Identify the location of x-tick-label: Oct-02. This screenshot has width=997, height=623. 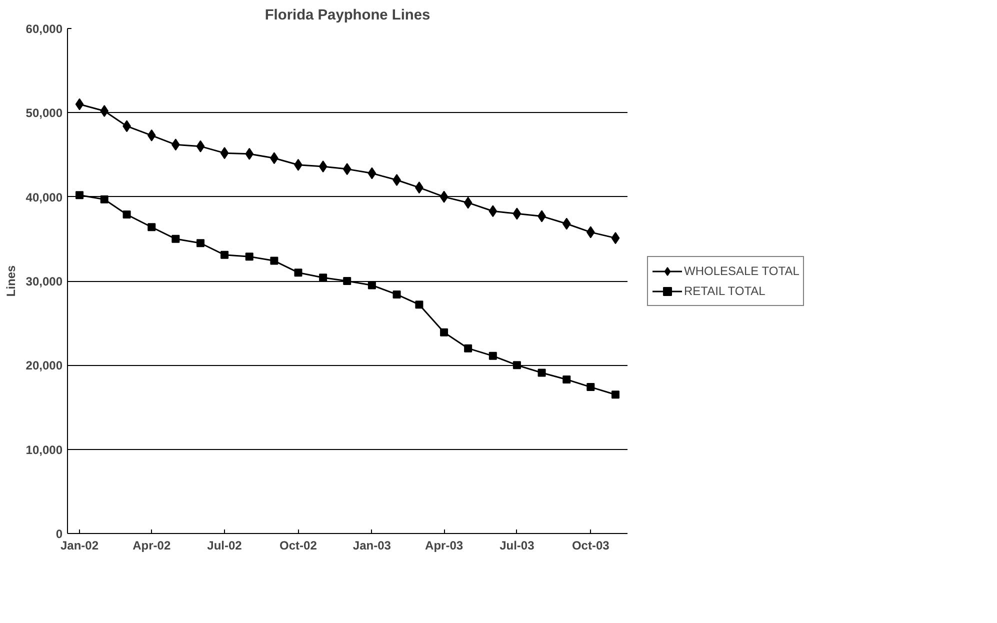
(299, 545).